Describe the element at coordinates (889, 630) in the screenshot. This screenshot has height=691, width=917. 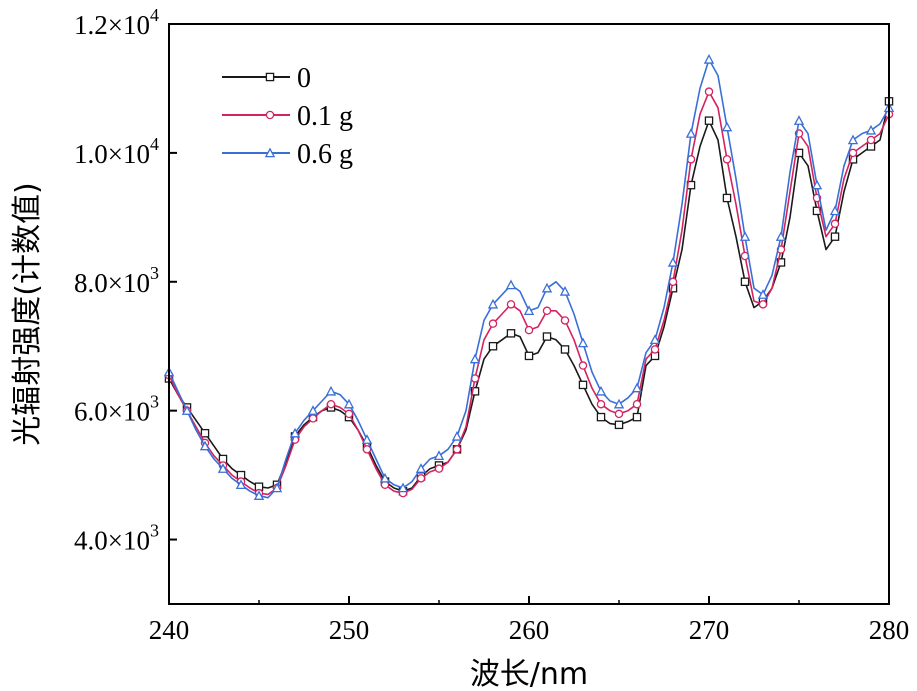
I see `x-tick-label: 280` at that location.